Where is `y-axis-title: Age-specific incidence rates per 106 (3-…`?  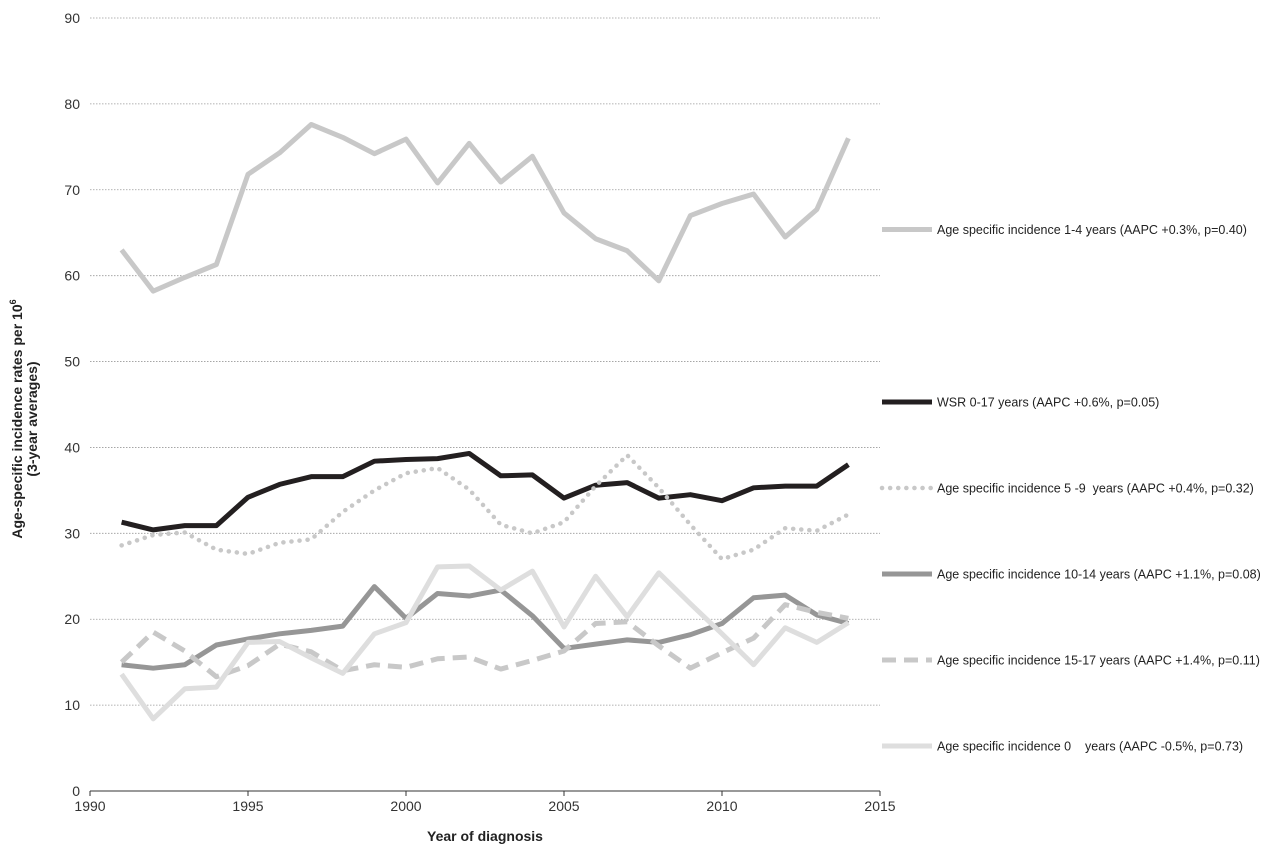 y-axis-title: Age-specific incidence rates per 106 (3-… is located at coordinates (24, 418).